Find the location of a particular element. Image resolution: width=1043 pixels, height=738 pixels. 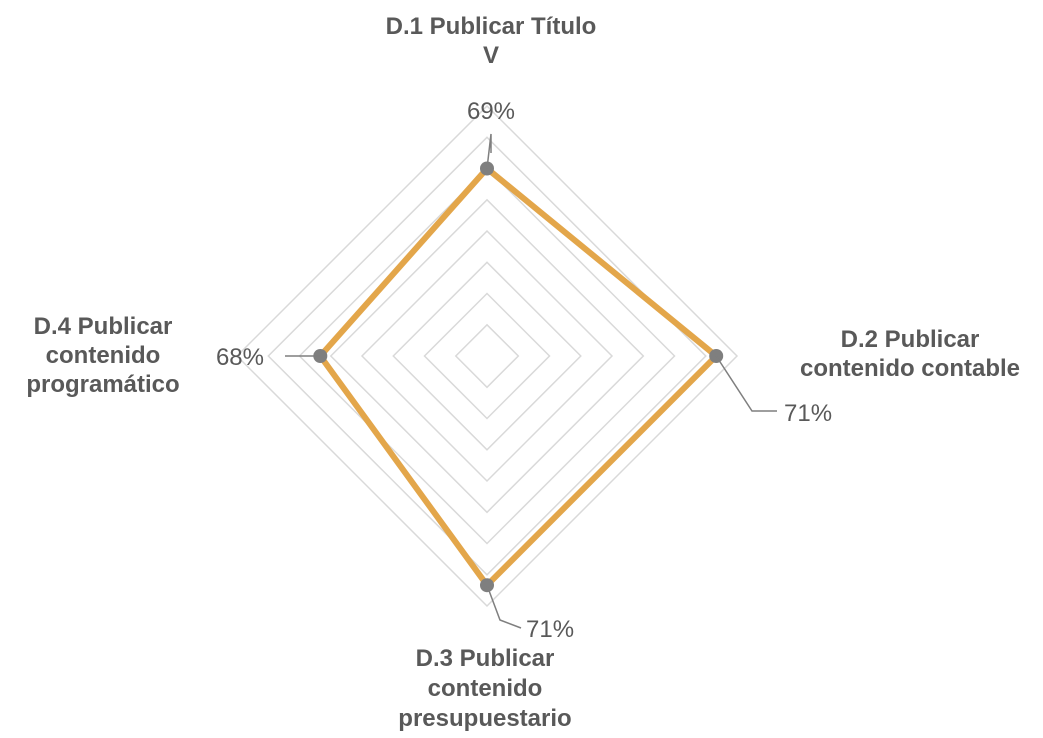

category-label-line: D.3 Publicar is located at coordinates (485, 658).